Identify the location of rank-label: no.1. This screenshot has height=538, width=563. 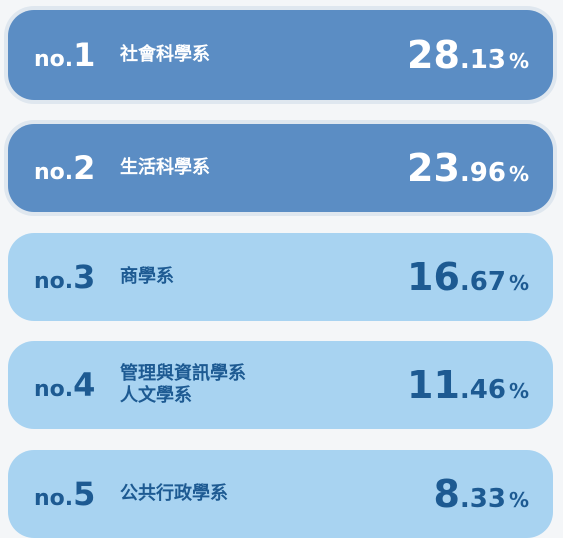
(65, 55).